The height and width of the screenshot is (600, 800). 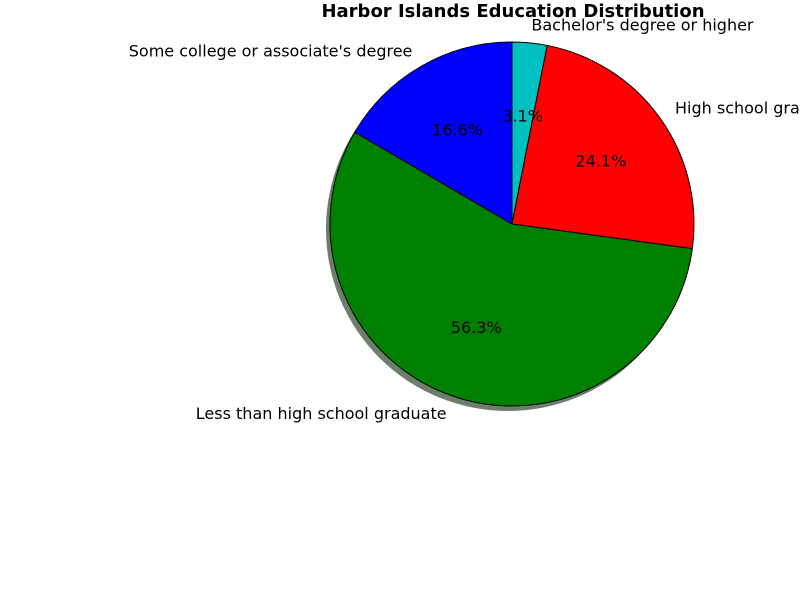 I want to click on pie-slice-high-school-graduate, so click(x=603, y=147).